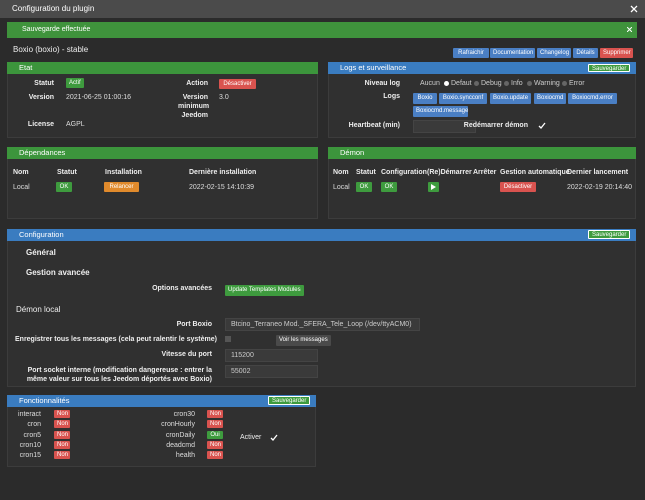  Describe the element at coordinates (51, 49) in the screenshot. I see `plugin-title: Boxio (boxio) - stable` at that location.